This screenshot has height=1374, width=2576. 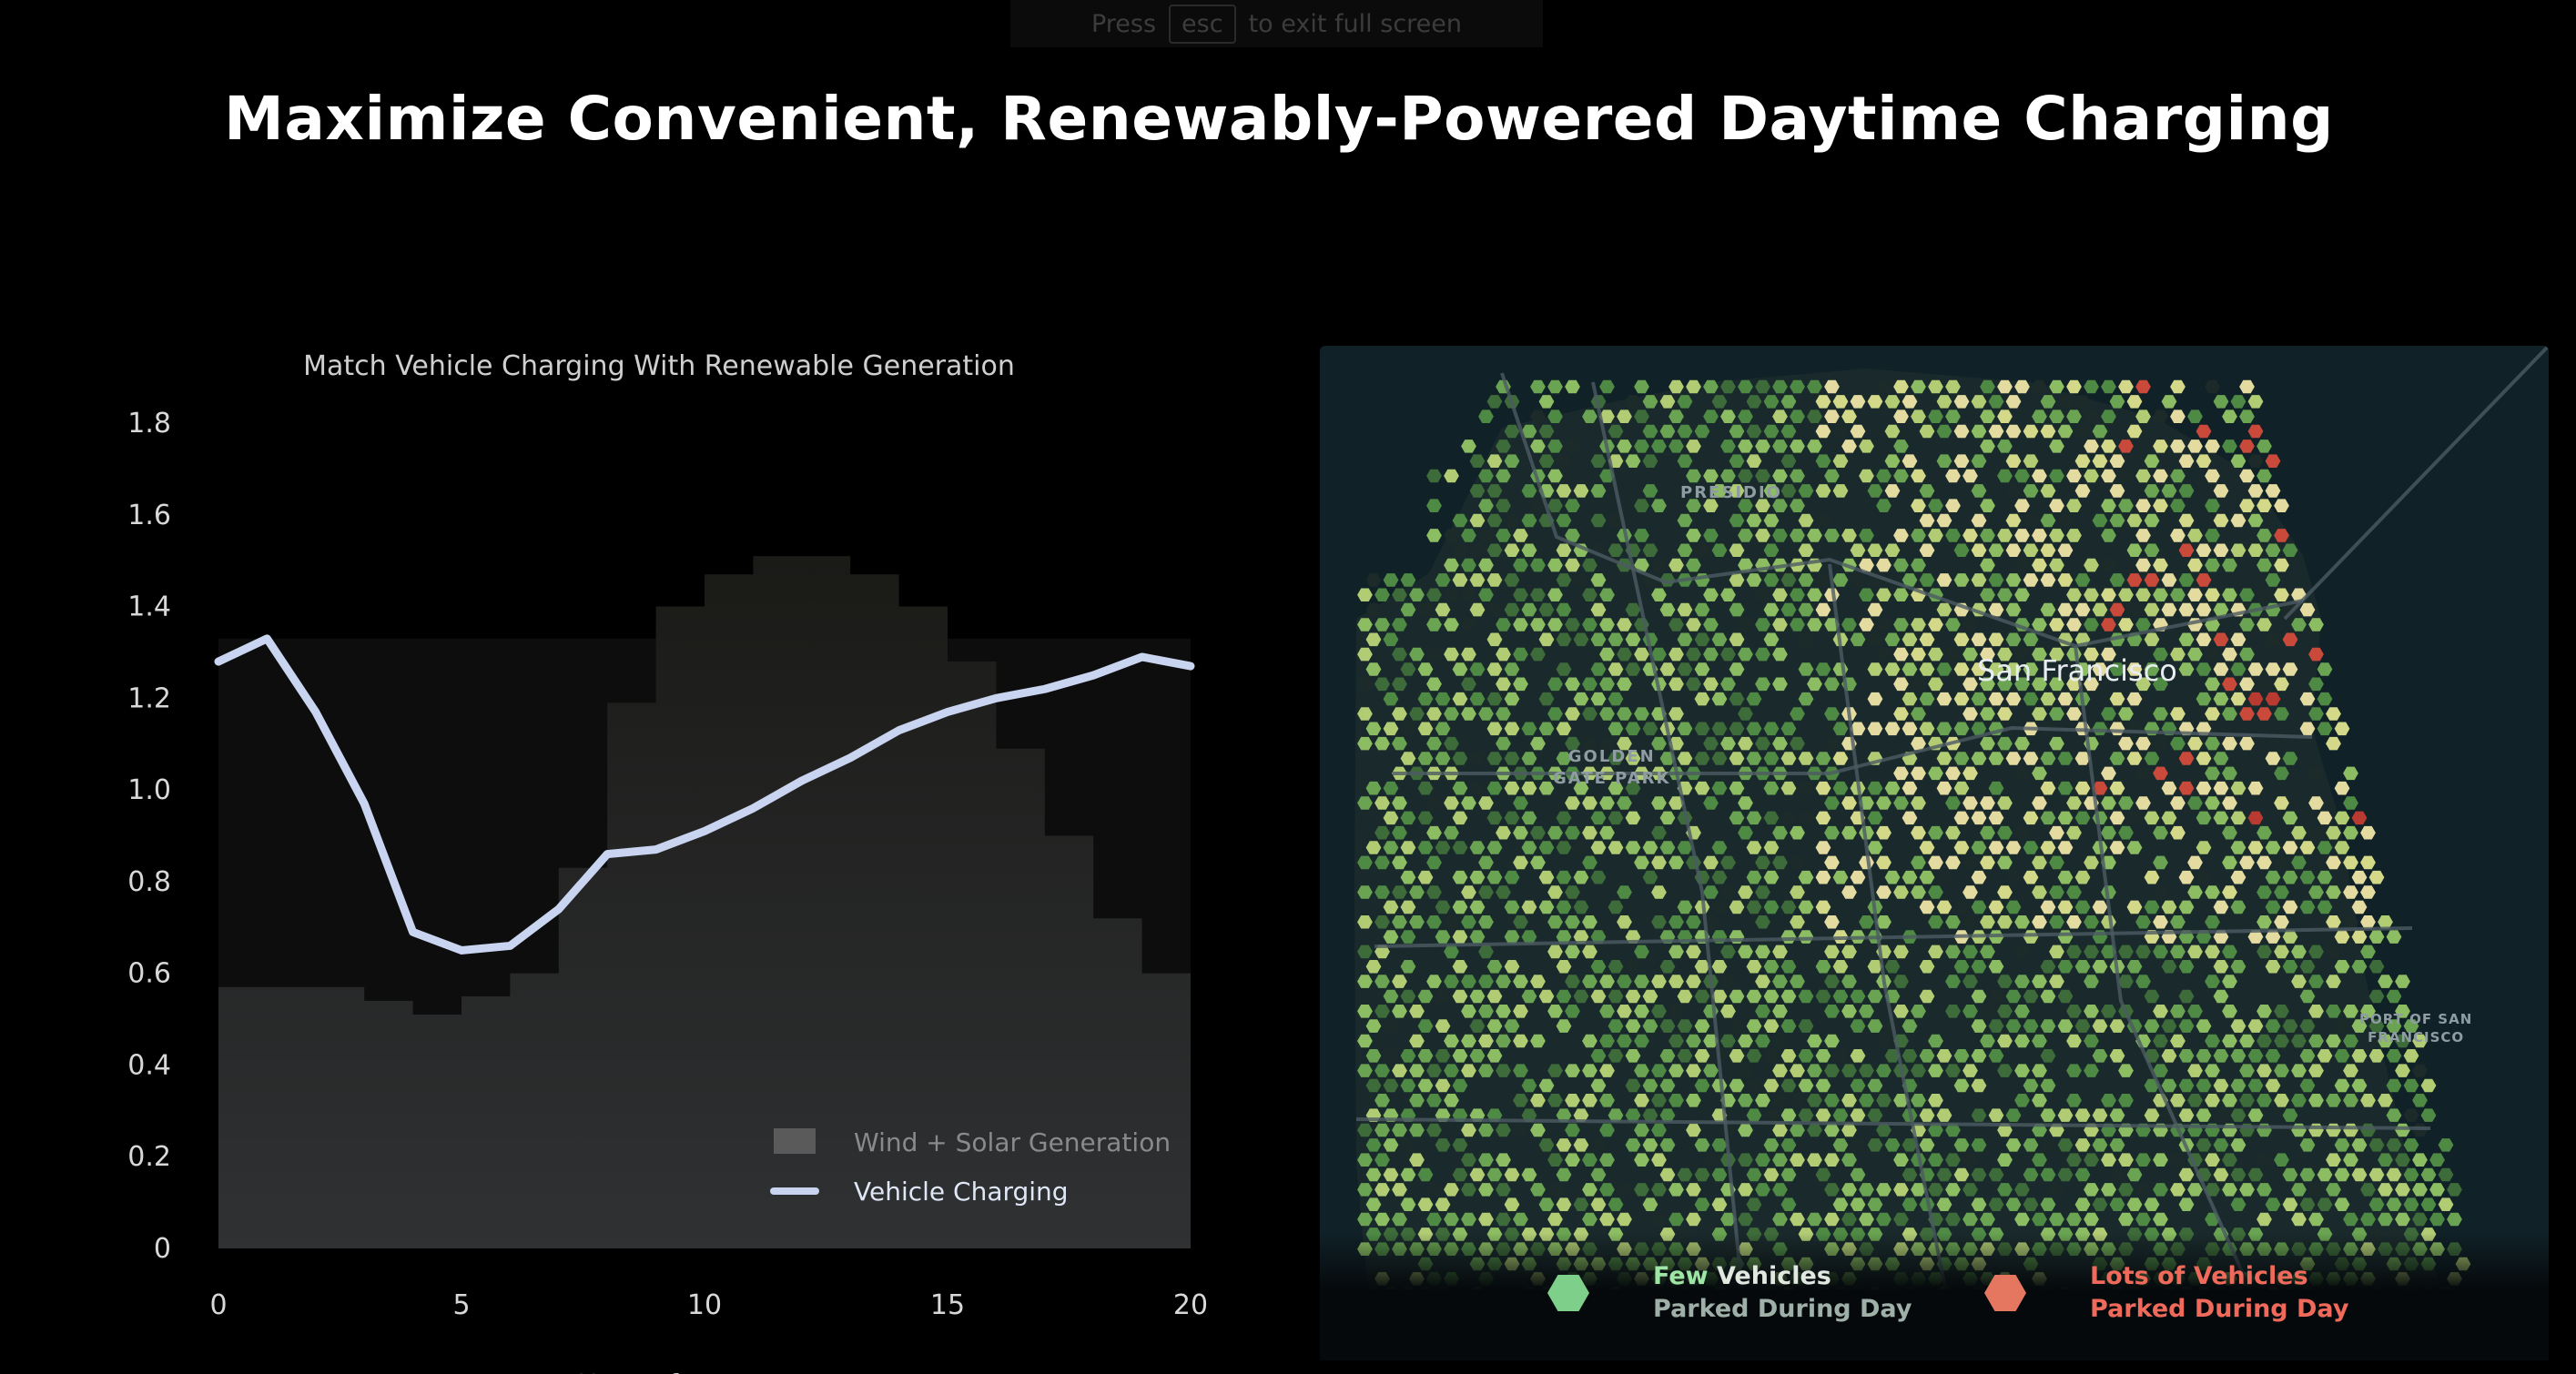 What do you see at coordinates (2219, 1309) in the screenshot?
I see `legend-lots-line2: Parked During Day` at bounding box center [2219, 1309].